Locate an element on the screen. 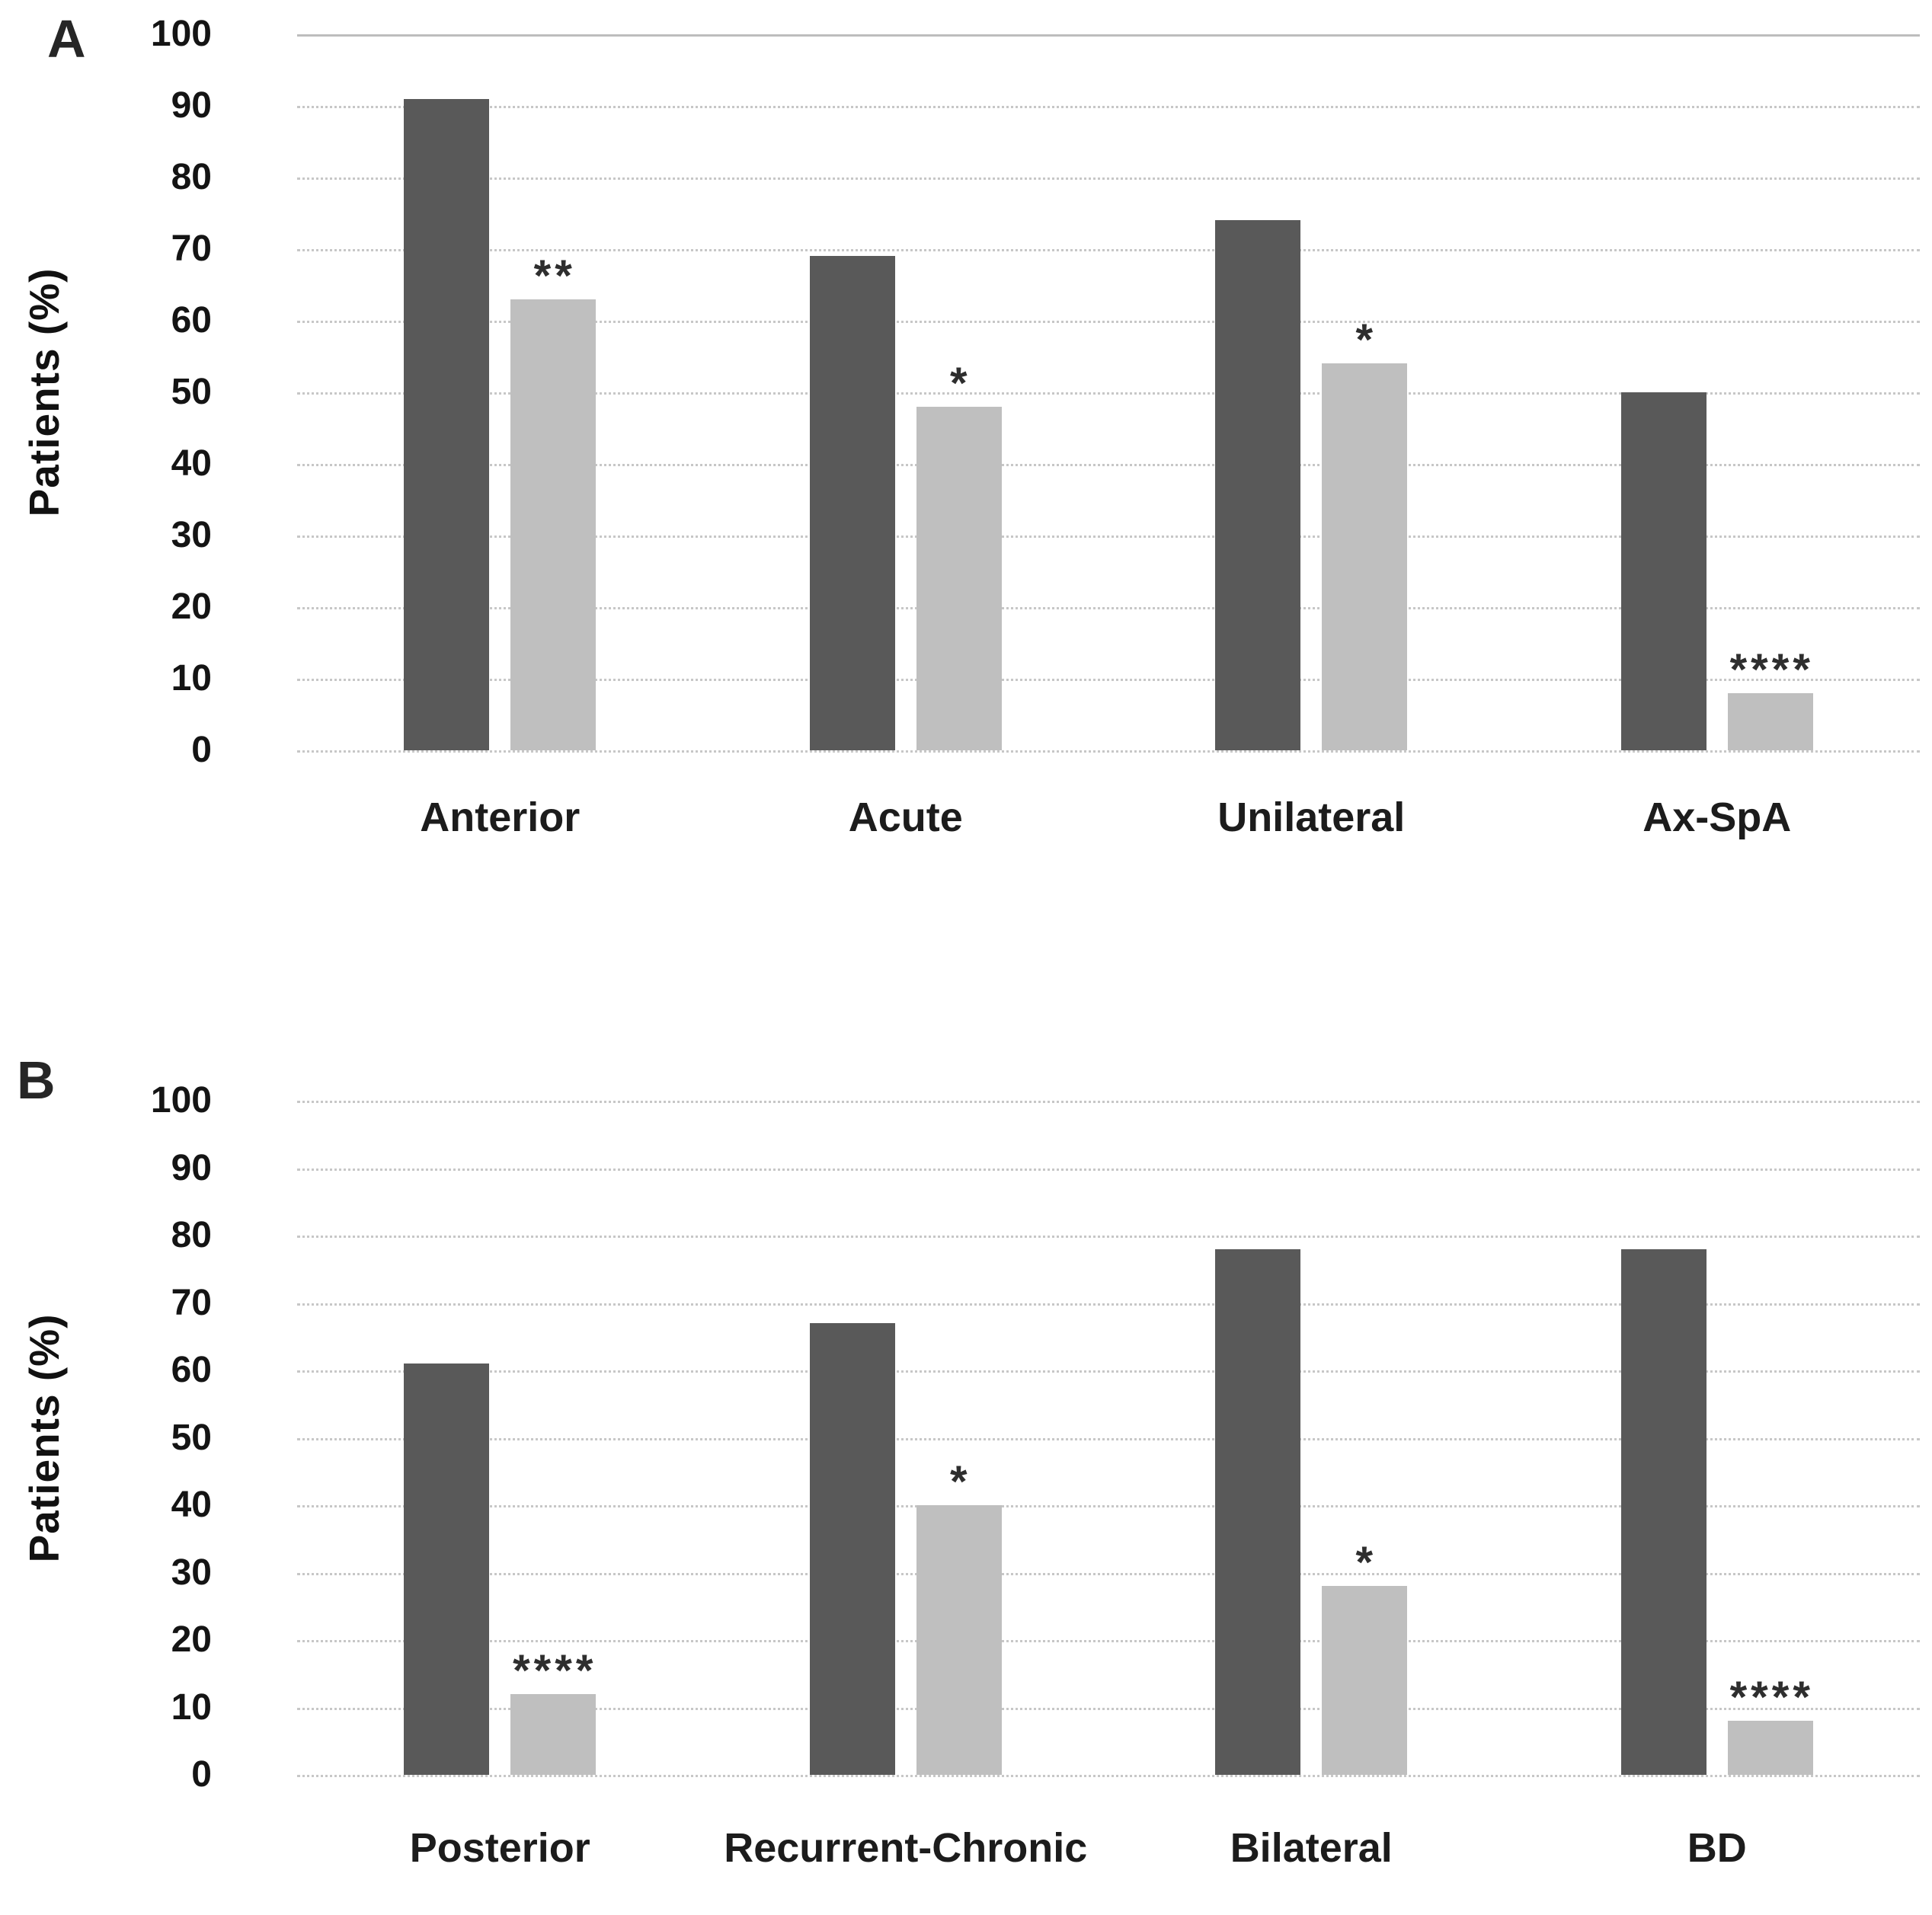 The height and width of the screenshot is (1915, 1932). significance-marker-recurrent-chronic: * is located at coordinates (960, 1482).